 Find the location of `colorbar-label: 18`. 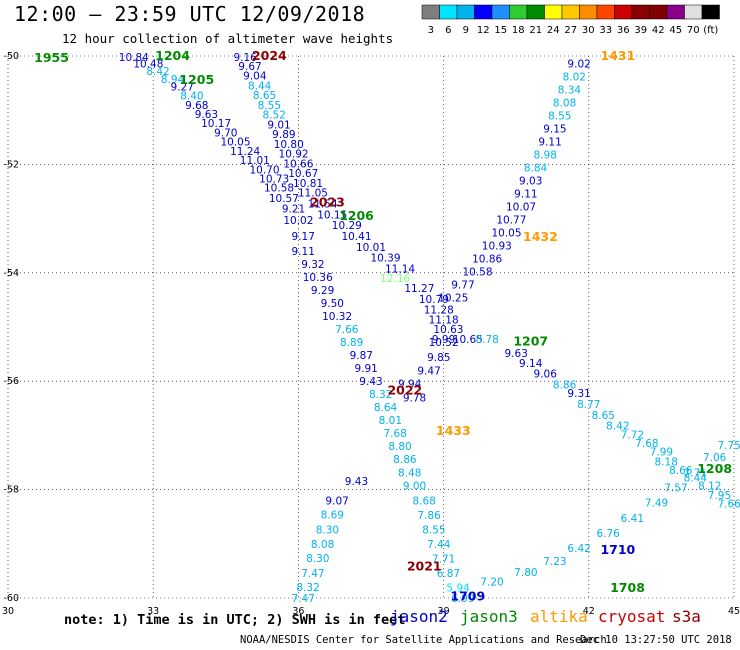

colorbar-label: 18 is located at coordinates (518, 30).